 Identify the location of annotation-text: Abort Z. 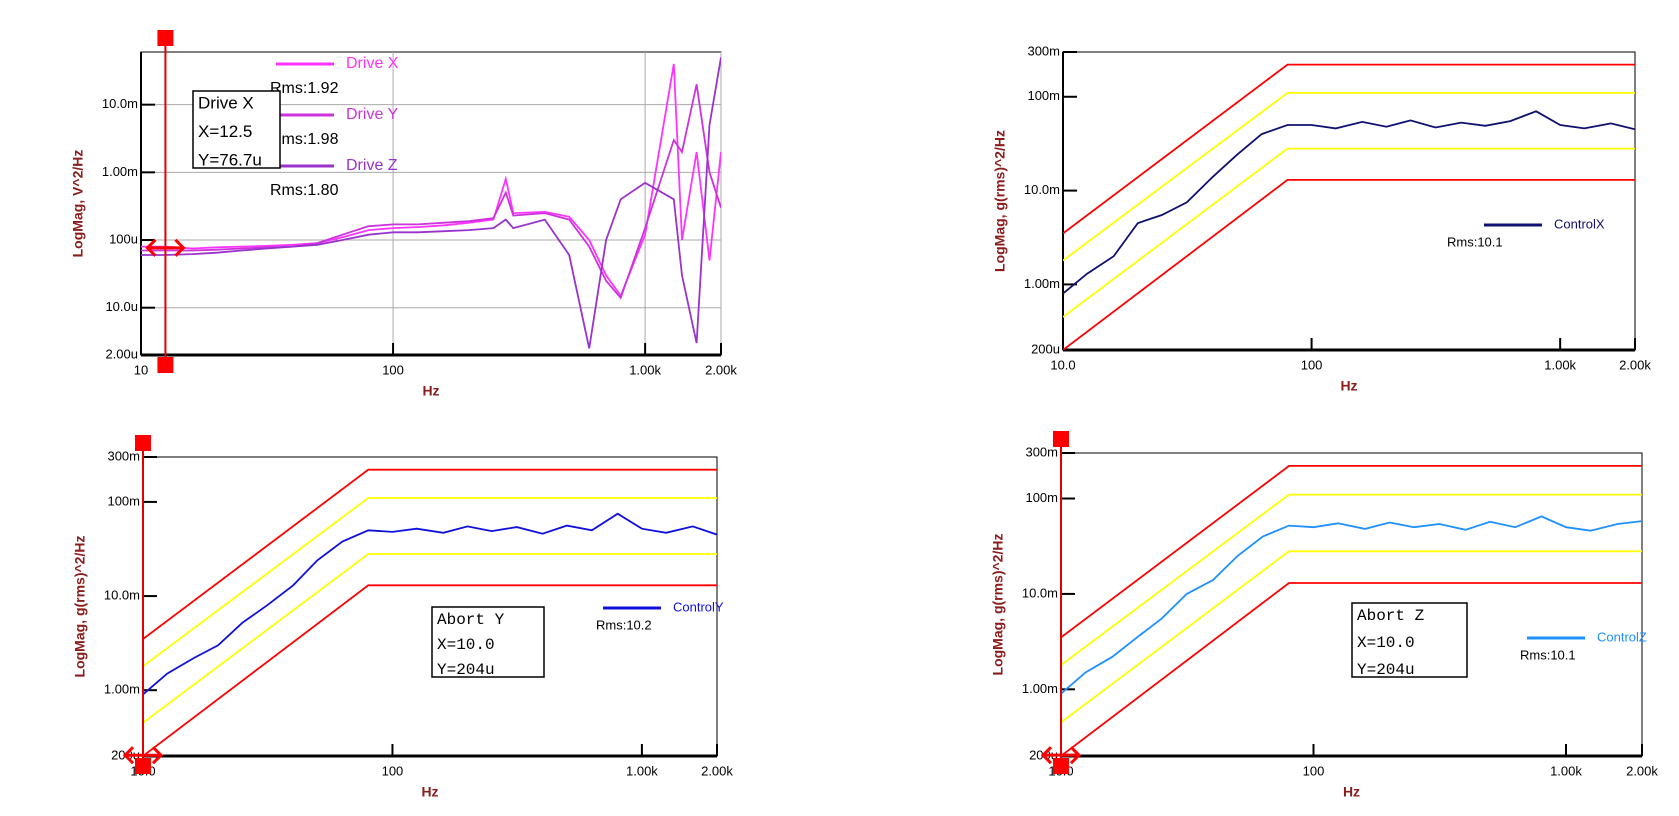
(1391, 616).